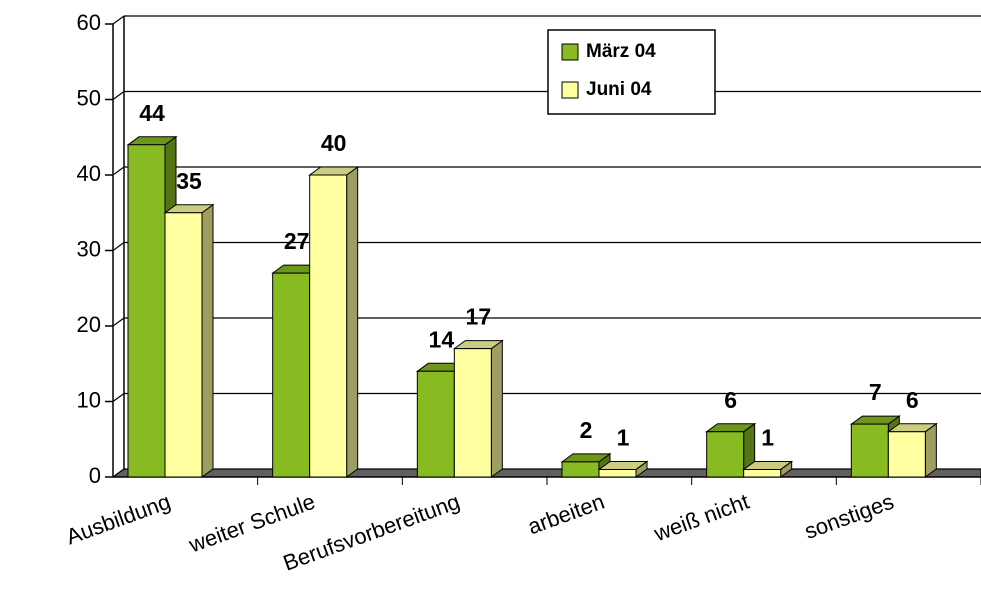  I want to click on y-tick-label: 10, so click(89, 399).